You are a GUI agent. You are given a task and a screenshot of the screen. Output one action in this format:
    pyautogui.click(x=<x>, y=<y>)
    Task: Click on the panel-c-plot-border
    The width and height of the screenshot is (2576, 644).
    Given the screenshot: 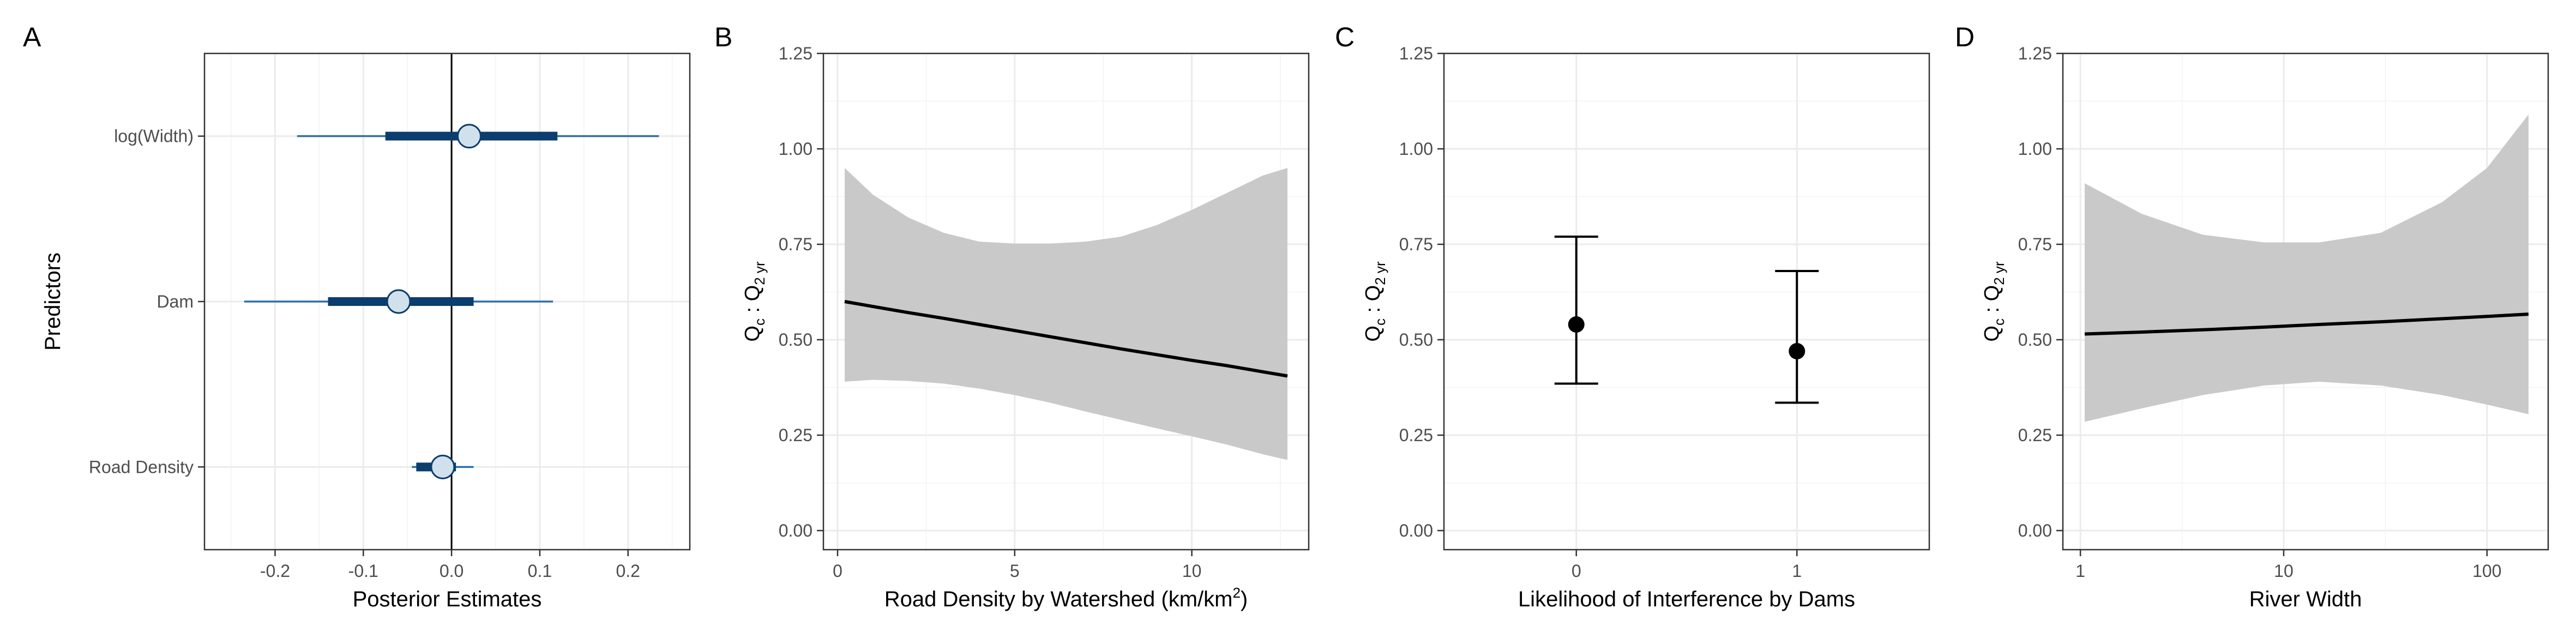 What is the action you would take?
    pyautogui.click(x=1686, y=301)
    